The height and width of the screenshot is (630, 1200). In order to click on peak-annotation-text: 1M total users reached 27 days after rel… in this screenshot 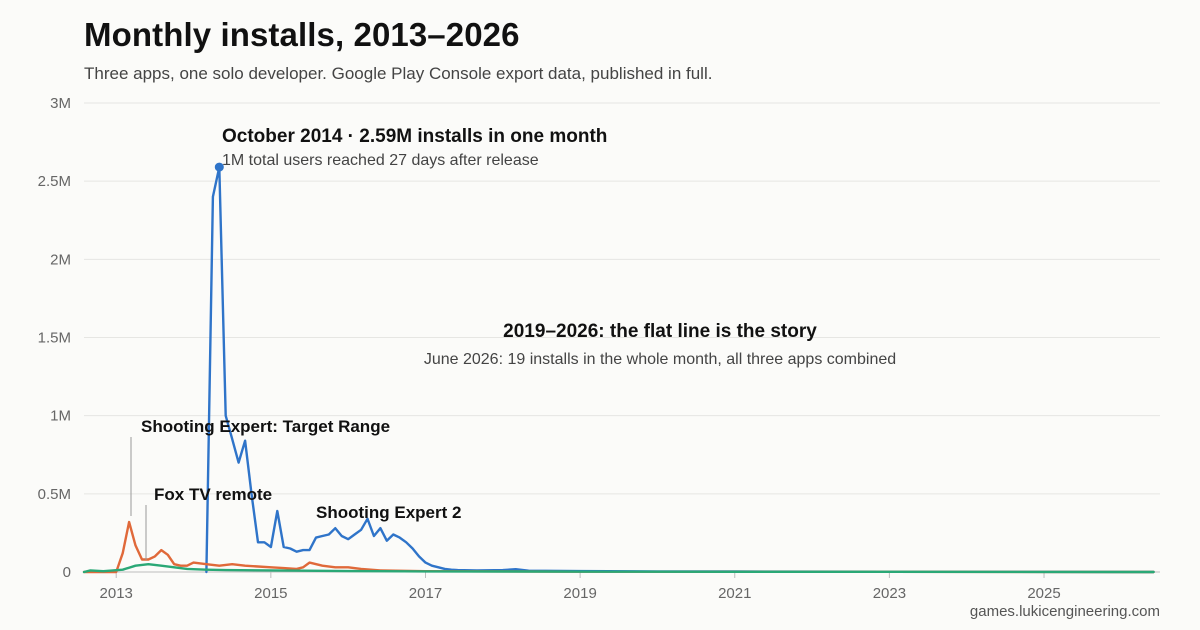, I will do `click(380, 160)`.